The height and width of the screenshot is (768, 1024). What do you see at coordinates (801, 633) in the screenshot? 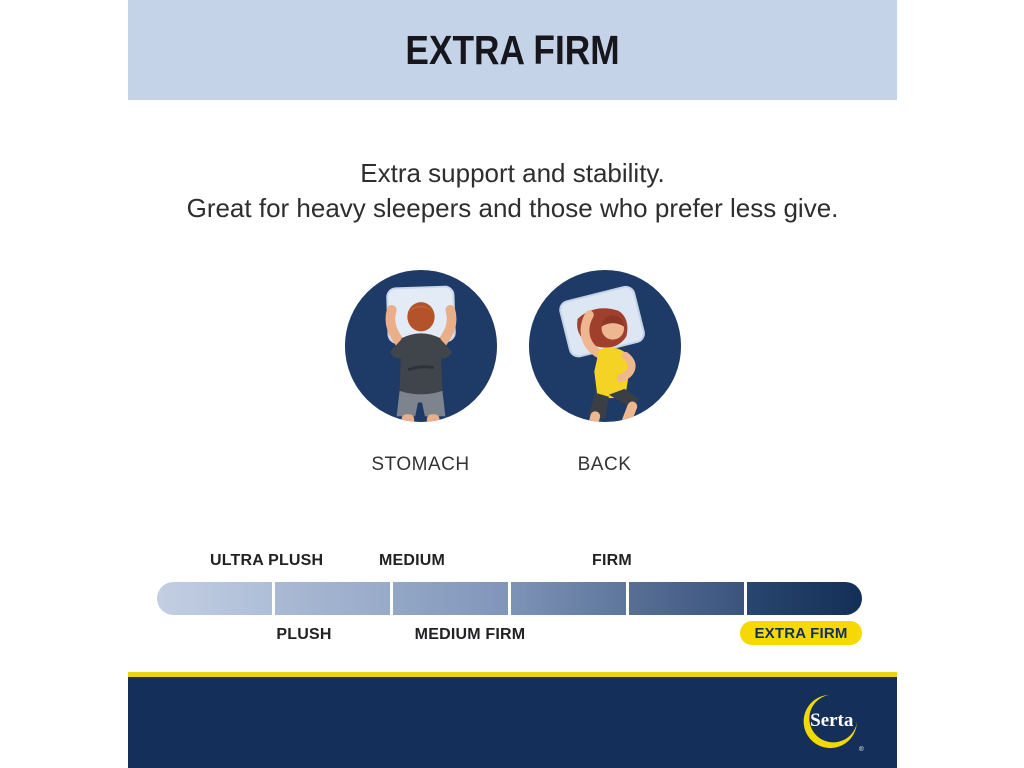
I see `scale-label-extra-firm-selected-badge: EXTRA FIRM` at bounding box center [801, 633].